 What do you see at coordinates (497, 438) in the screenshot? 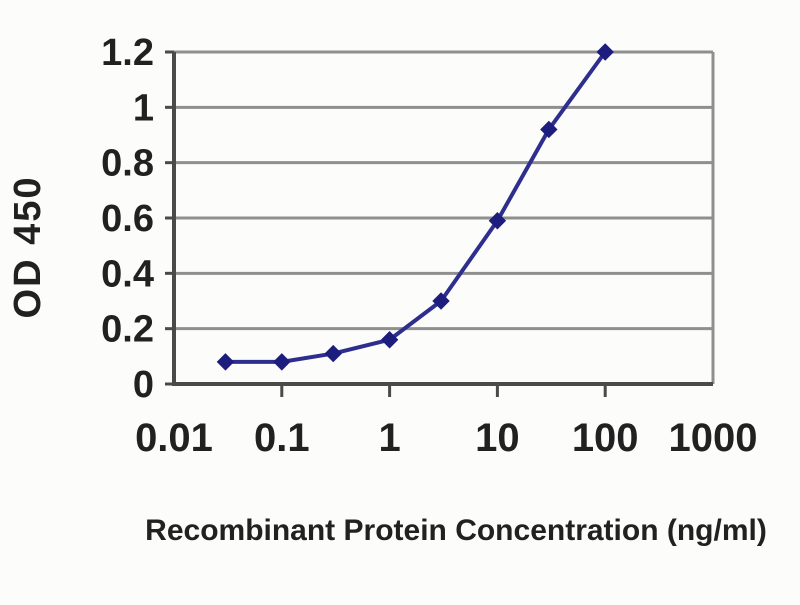
I see `x-tick-label: 10` at bounding box center [497, 438].